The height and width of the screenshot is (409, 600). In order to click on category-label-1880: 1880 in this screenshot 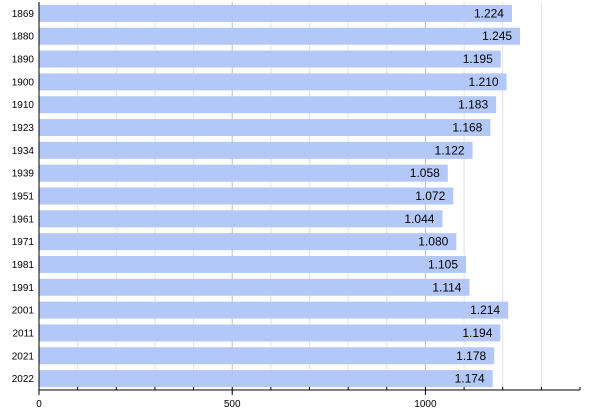, I will do `click(23, 37)`.